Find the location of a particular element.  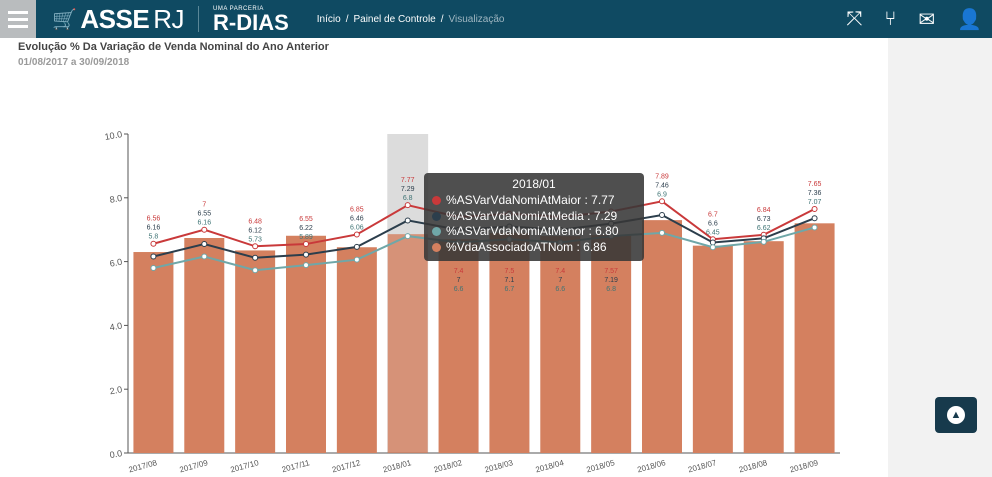

x-tick-label: 2018/03 is located at coordinates (499, 466).